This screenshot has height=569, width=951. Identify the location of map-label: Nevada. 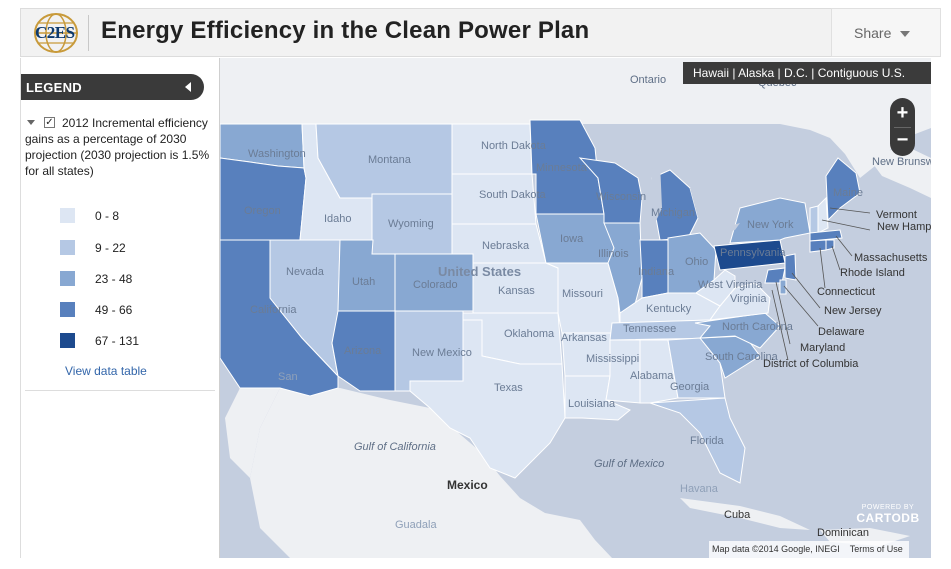
(305, 272).